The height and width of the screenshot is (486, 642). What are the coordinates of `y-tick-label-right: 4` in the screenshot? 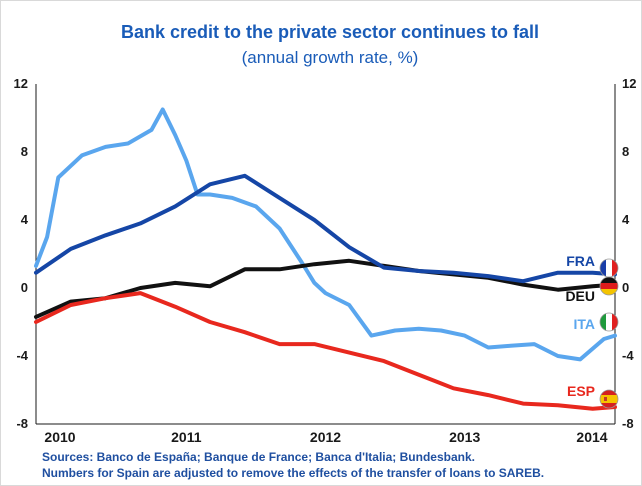 It's located at (626, 219).